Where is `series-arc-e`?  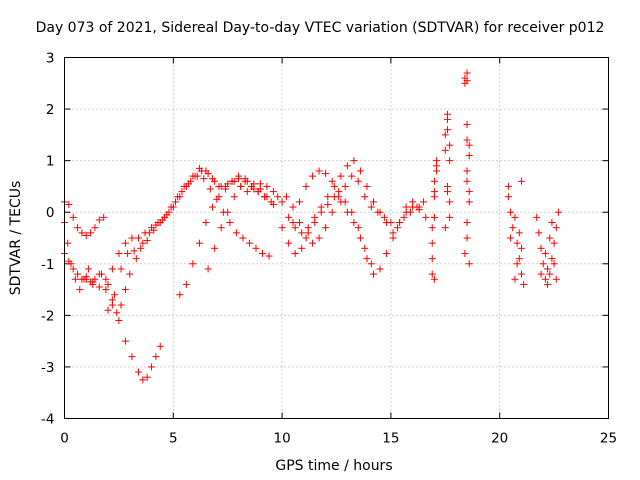
series-arc-e is located at coordinates (189, 239).